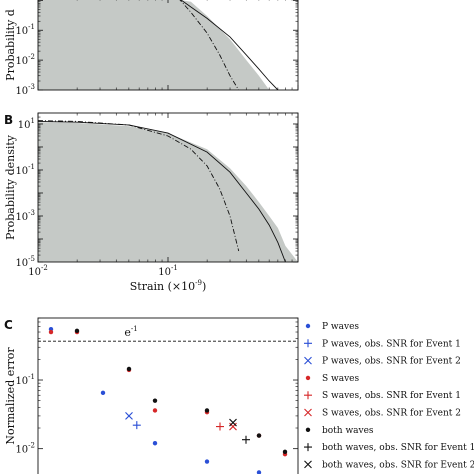 This screenshot has height=474, width=474. I want to click on y-axis-label: Probability density, so click(10, 187).